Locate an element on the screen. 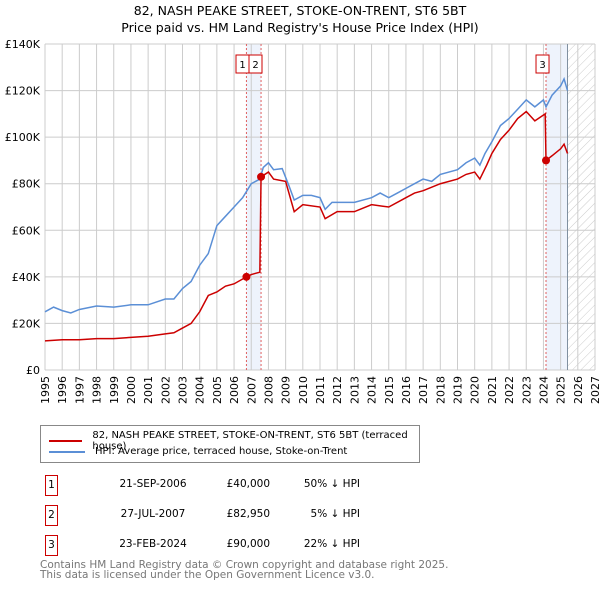 The height and width of the screenshot is (590, 600). transaction-price: £90,000 is located at coordinates (248, 544).